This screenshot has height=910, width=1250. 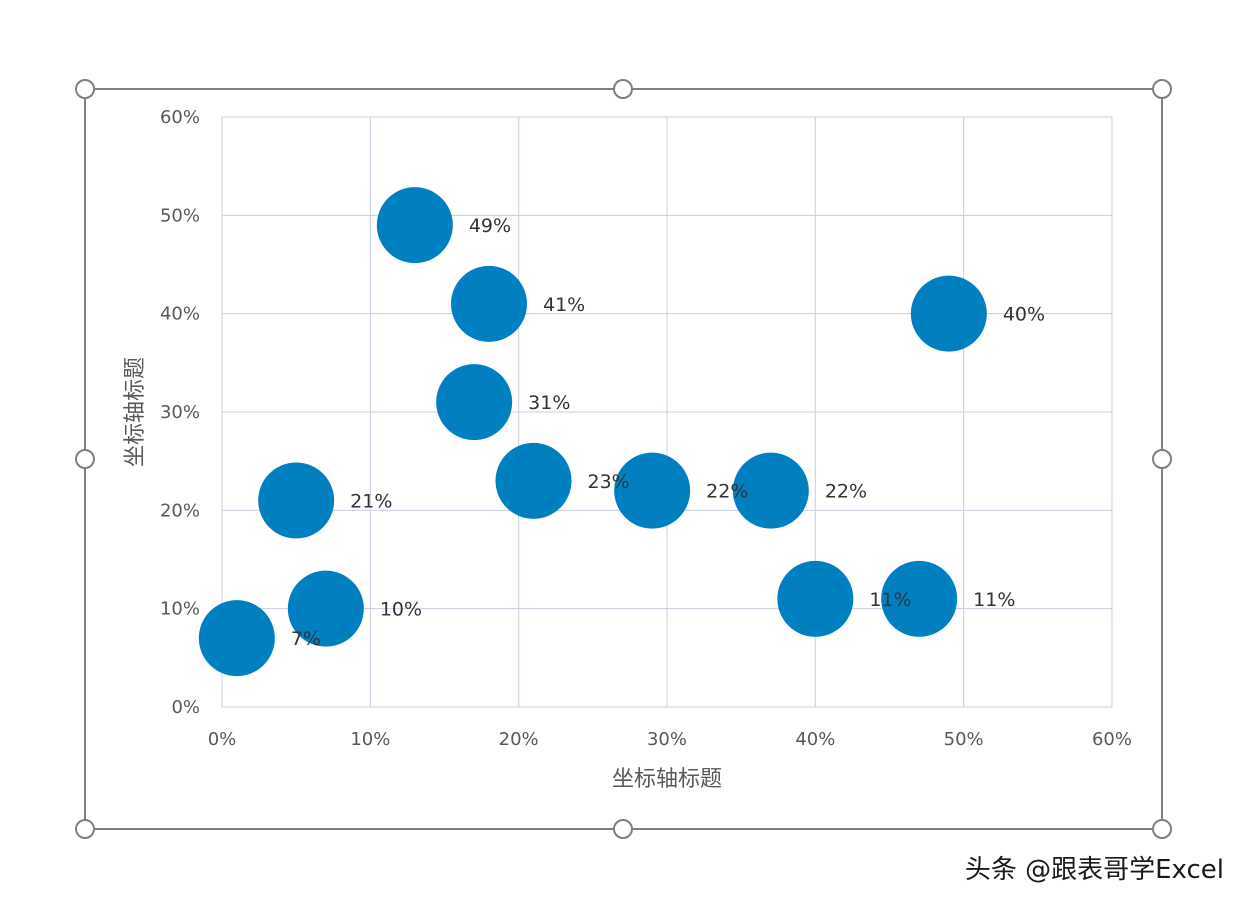 What do you see at coordinates (609, 482) in the screenshot?
I see `data-point-label: 23%` at bounding box center [609, 482].